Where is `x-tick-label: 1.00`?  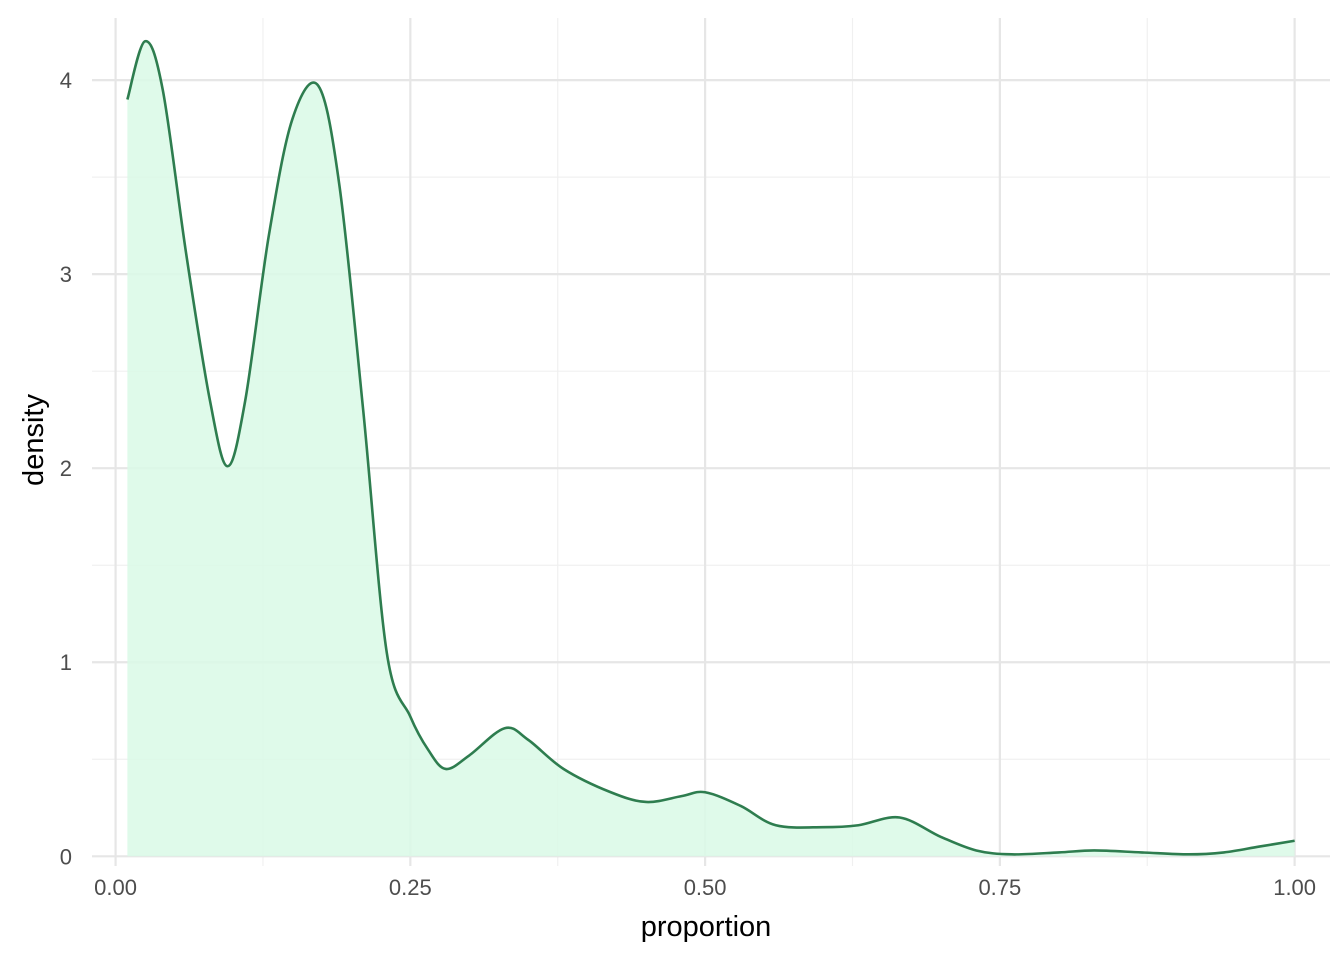 x-tick-label: 1.00 is located at coordinates (1294, 887).